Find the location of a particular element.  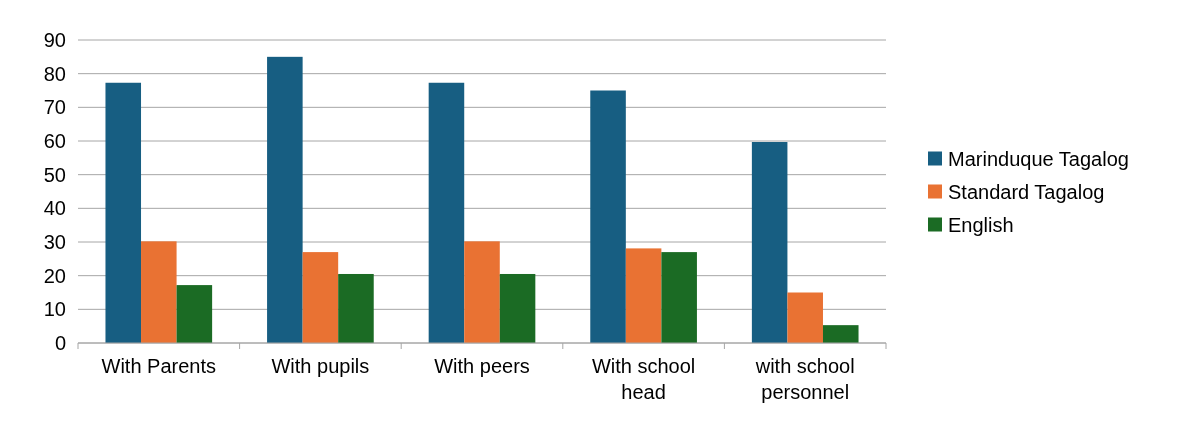

x-tick-label: With peers is located at coordinates (482, 366).